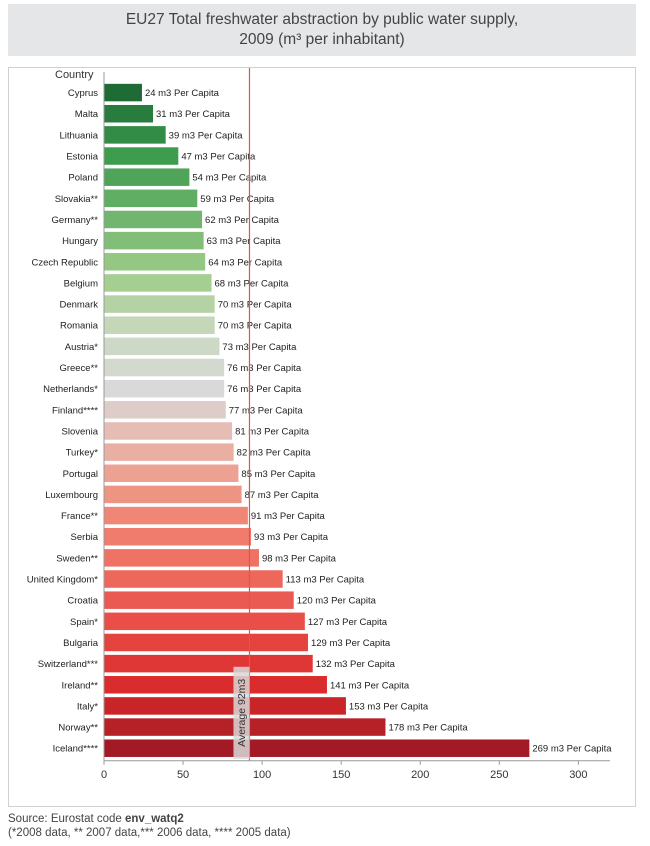 This screenshot has width=650, height=846. Describe the element at coordinates (77, 558) in the screenshot. I see `category-label: Sweden**` at that location.